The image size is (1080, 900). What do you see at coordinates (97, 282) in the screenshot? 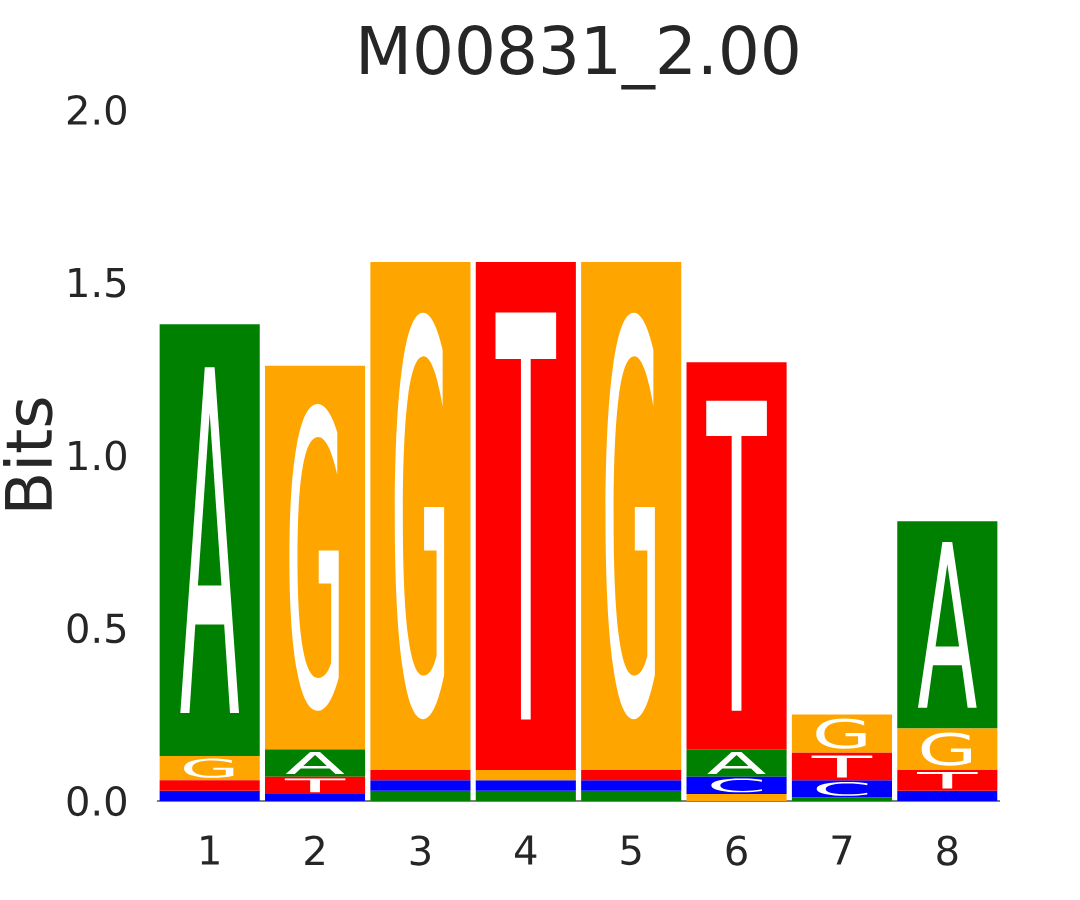
I see `y-tick-label: 1.5` at bounding box center [97, 282].